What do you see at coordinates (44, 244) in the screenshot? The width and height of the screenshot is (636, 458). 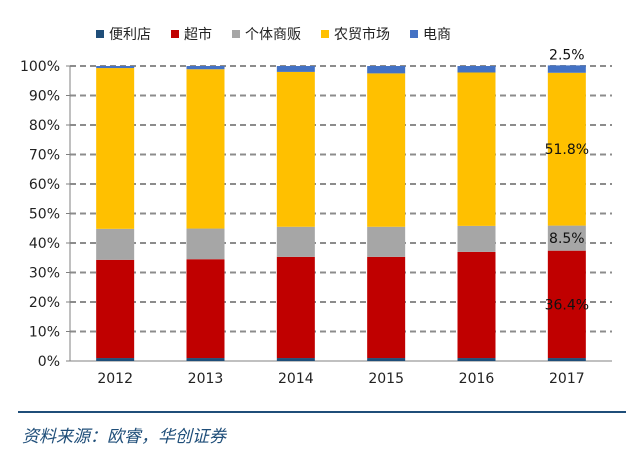 I see `y-tick-label: 40%` at bounding box center [44, 244].